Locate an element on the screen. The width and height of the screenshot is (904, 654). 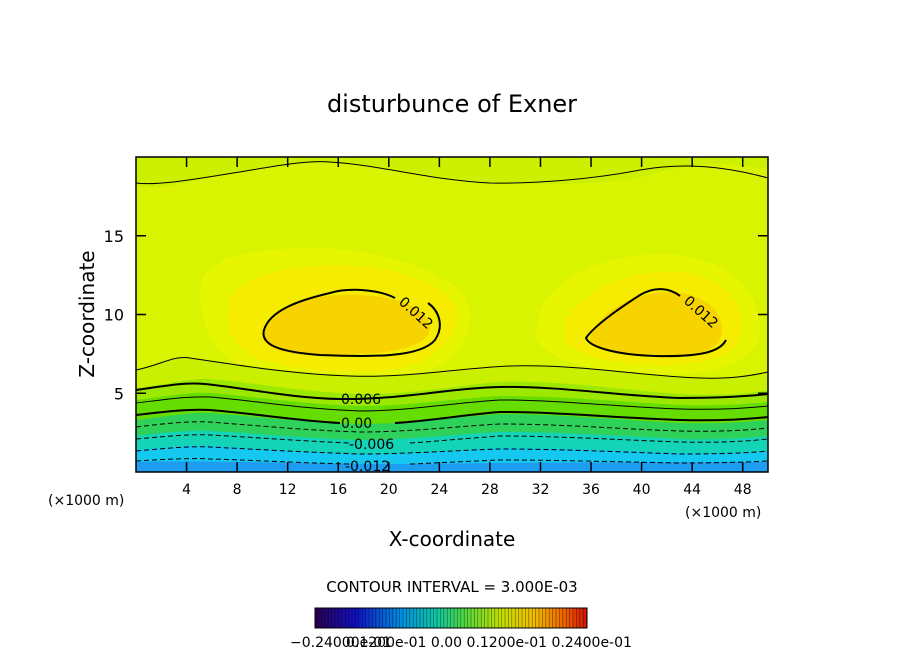
contour-line-neg0.009 is located at coordinates (452, 450).